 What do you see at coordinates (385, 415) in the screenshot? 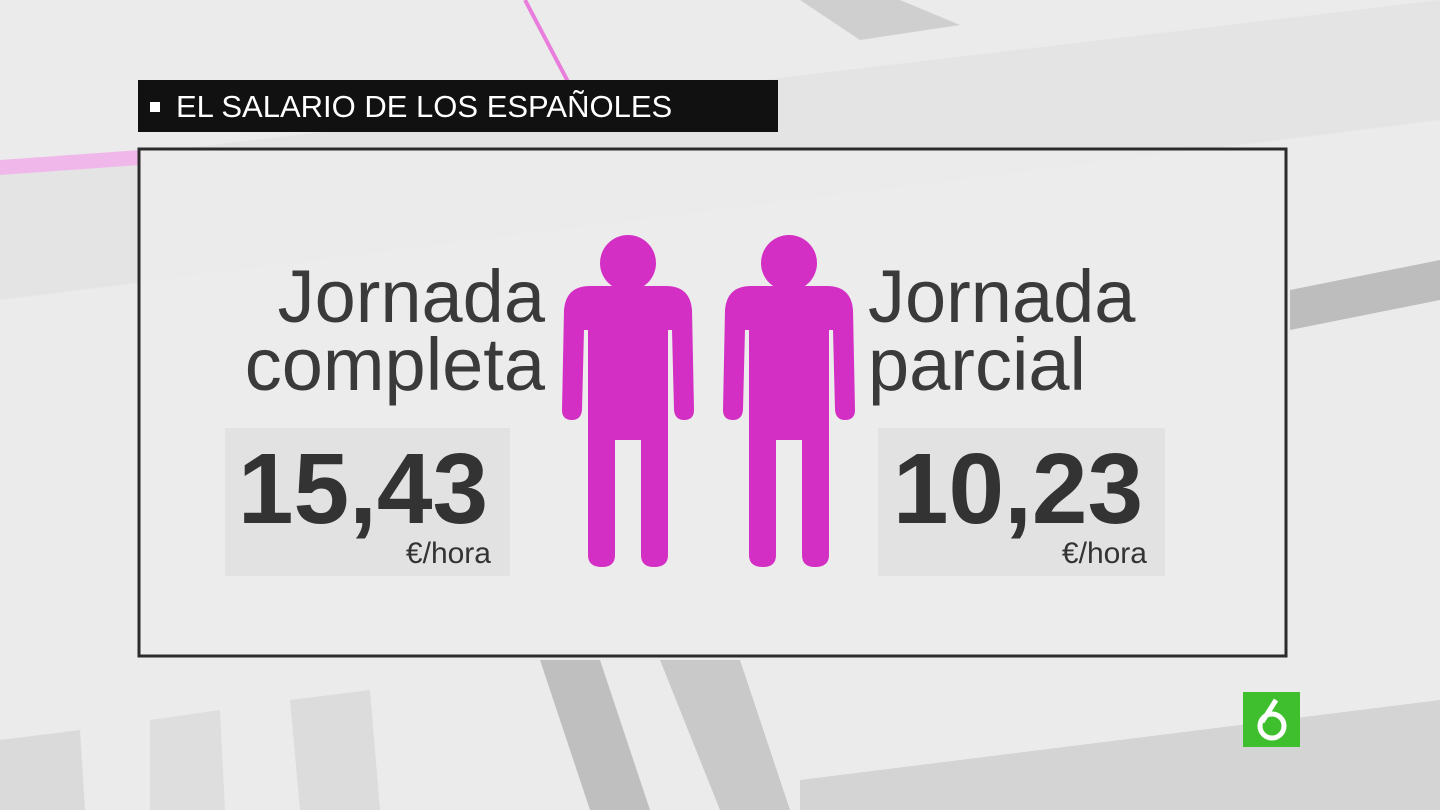
I see `value-box-left: Jornada completa 15,43 €/hora` at bounding box center [385, 415].